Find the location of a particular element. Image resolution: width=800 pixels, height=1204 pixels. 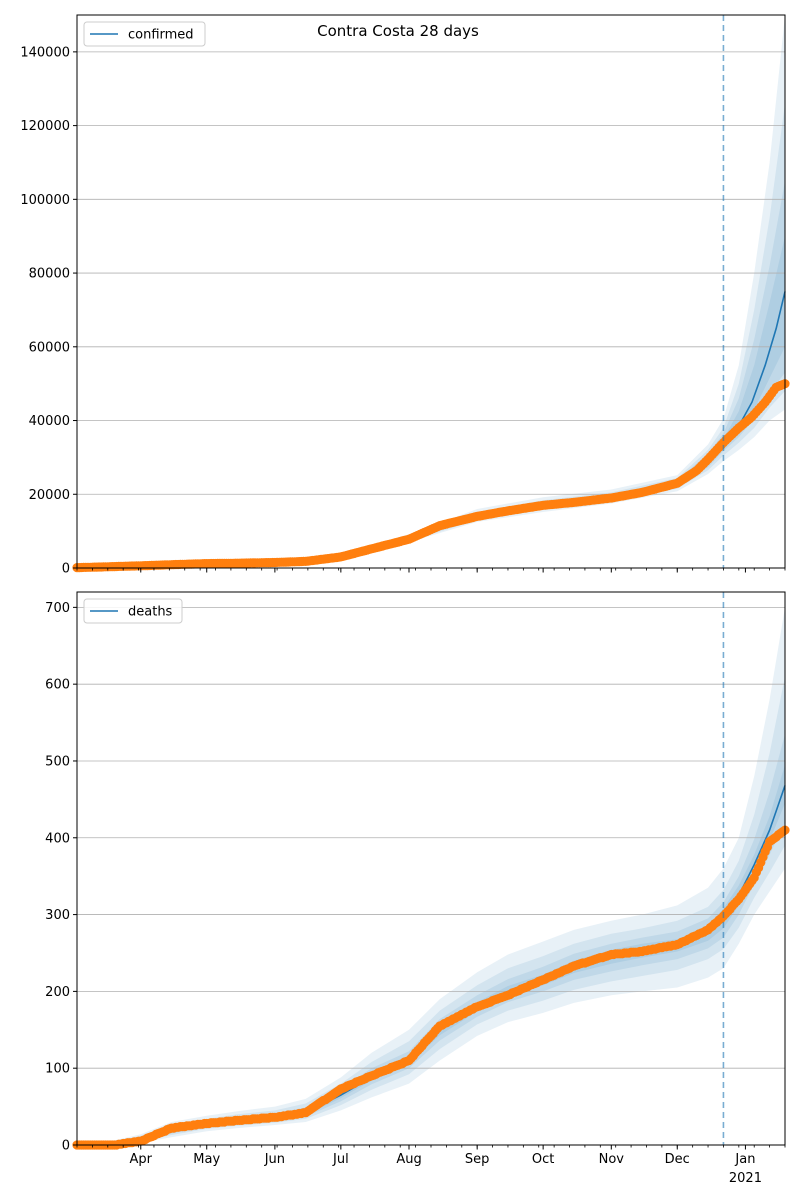

y-tick-label: 400 is located at coordinates (57, 838).